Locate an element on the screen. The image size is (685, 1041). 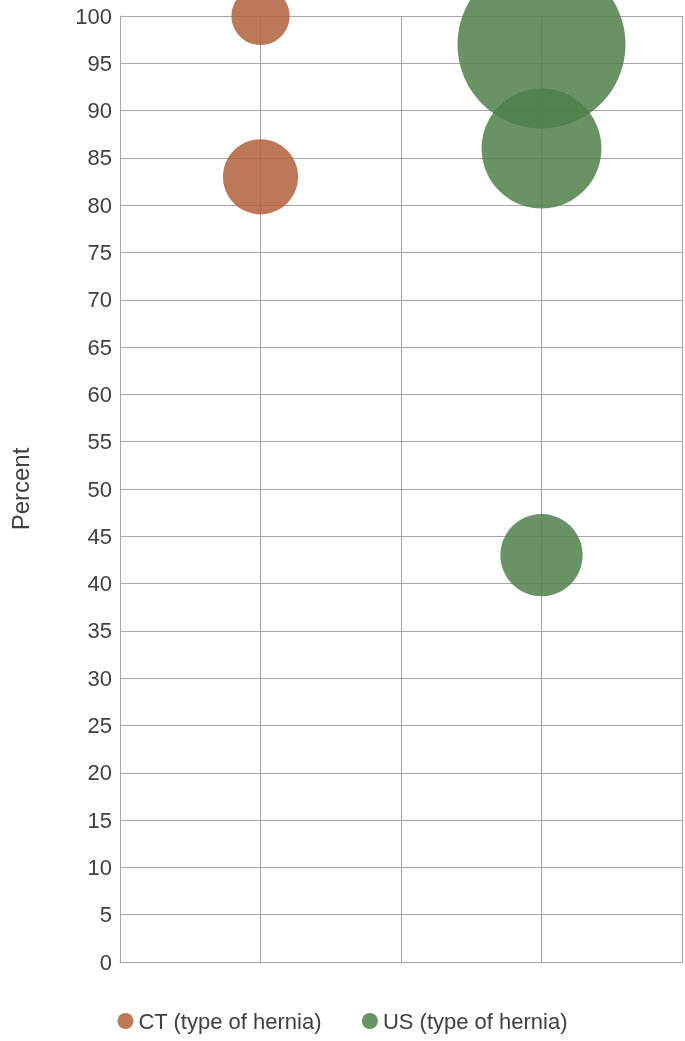
legend-label: US (type of hernia) is located at coordinates (475, 1021).